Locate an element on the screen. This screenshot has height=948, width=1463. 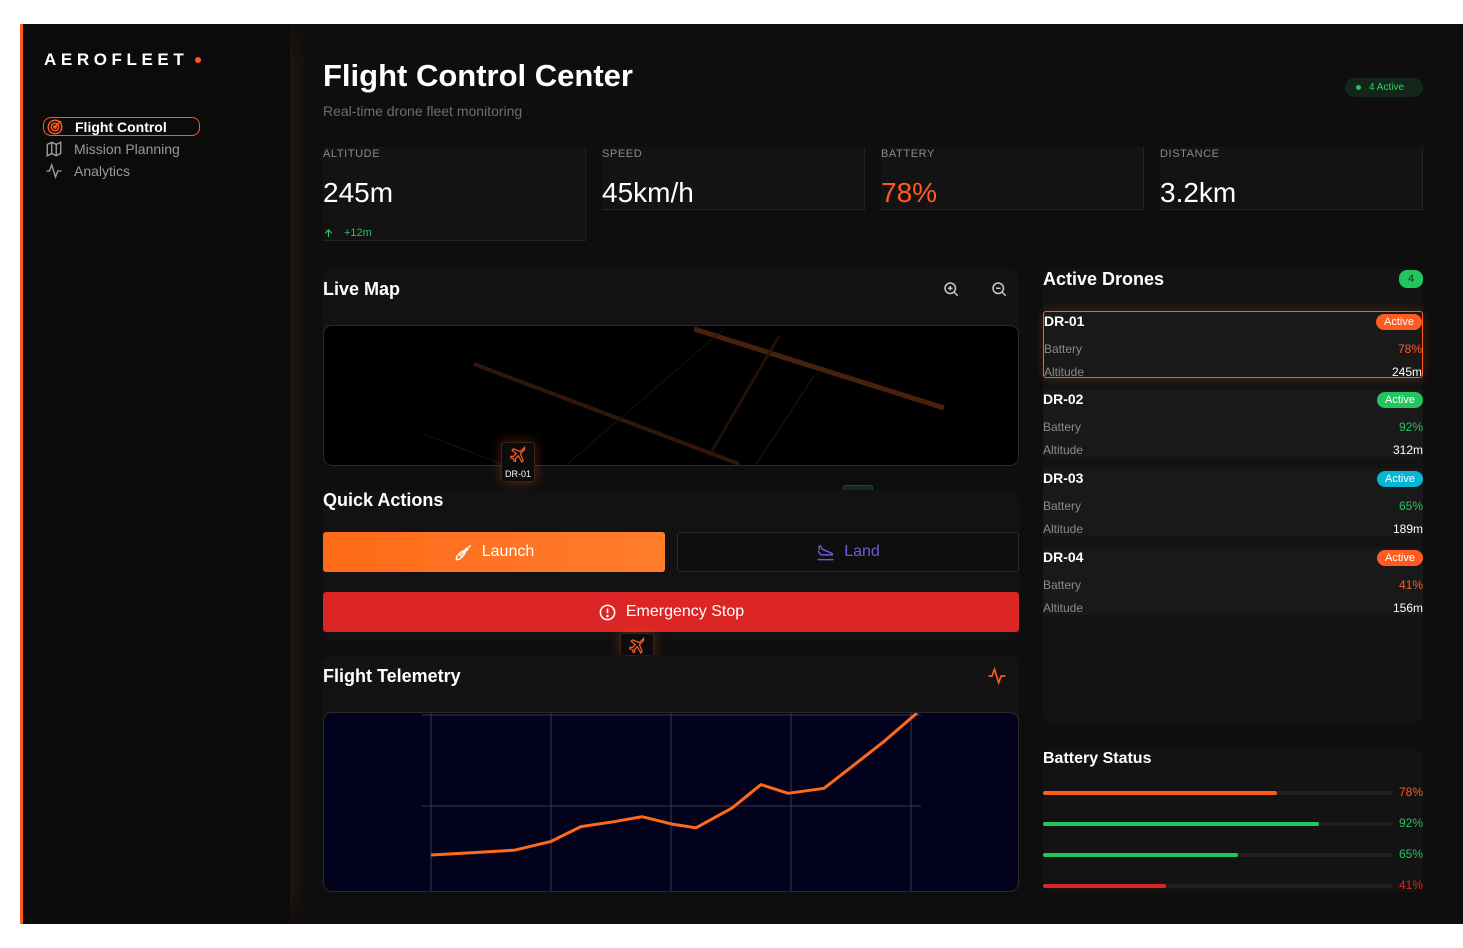
brand-dot is located at coordinates (198, 60).